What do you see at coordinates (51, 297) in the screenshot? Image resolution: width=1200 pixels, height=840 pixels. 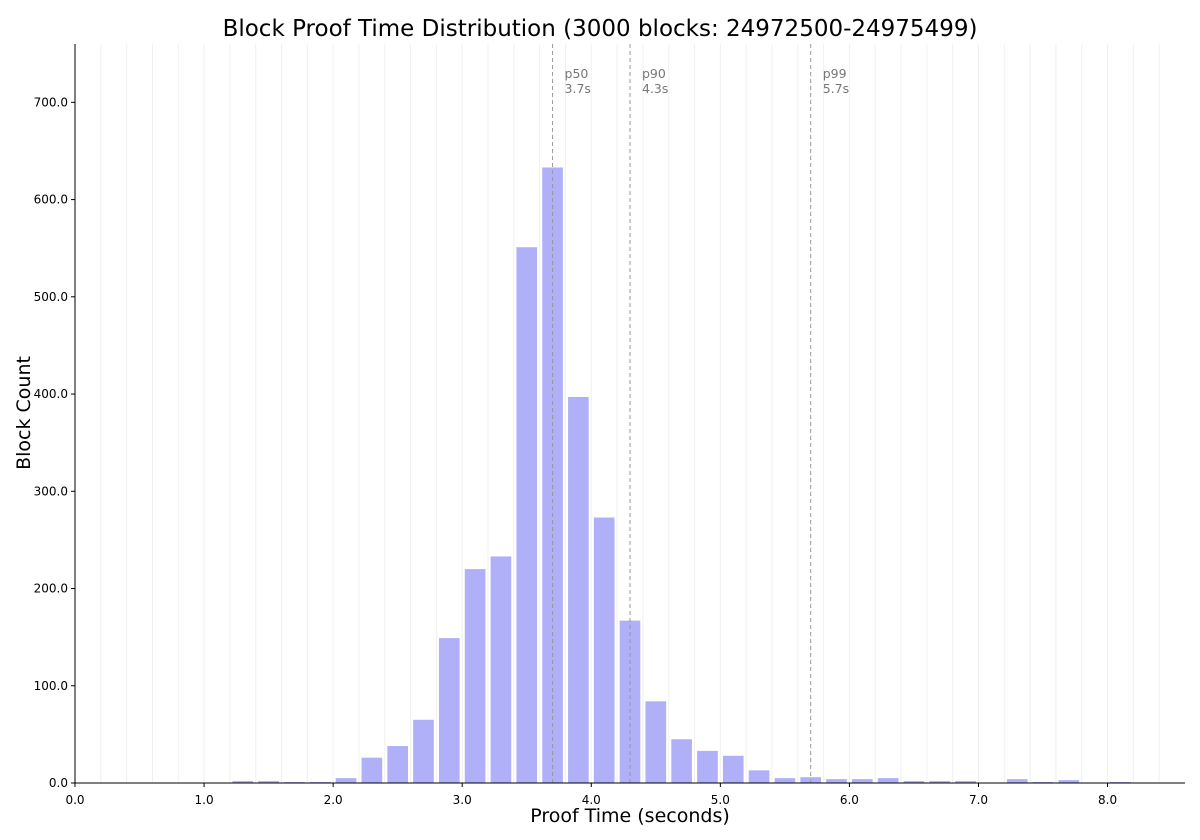 I see `y-tick-label: 500.0` at bounding box center [51, 297].